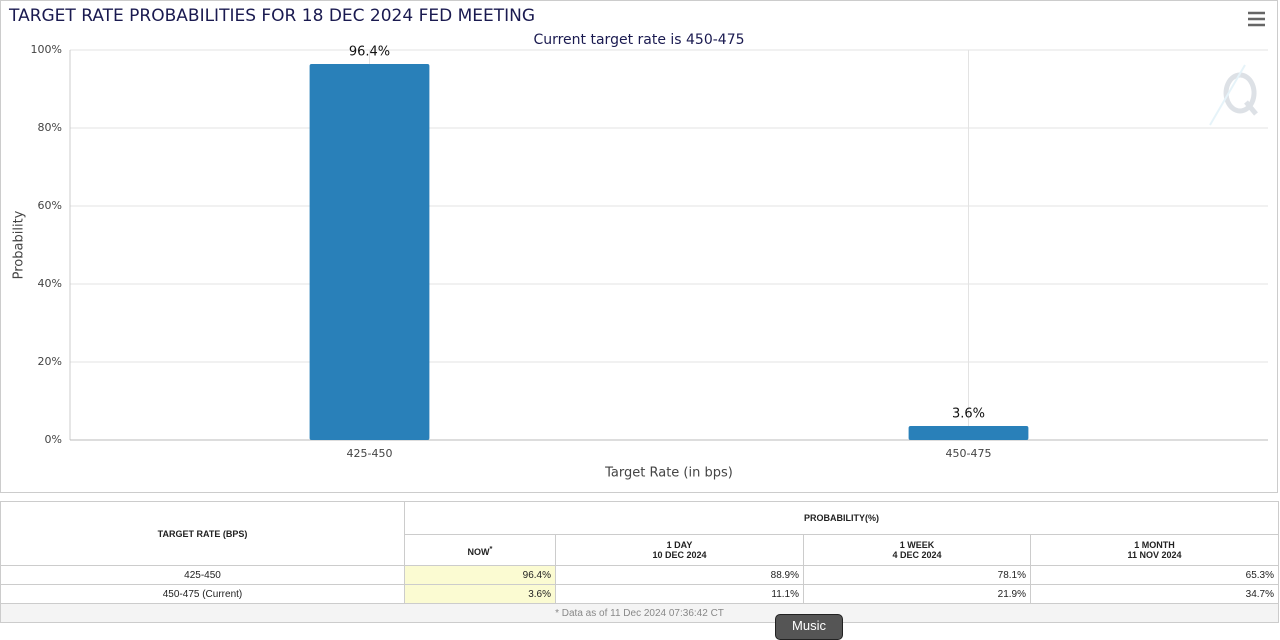 Image resolution: width=1280 pixels, height=640 pixels. Describe the element at coordinates (638, 40) in the screenshot. I see `chart-subtitle: Current target rate is 450-475` at that location.